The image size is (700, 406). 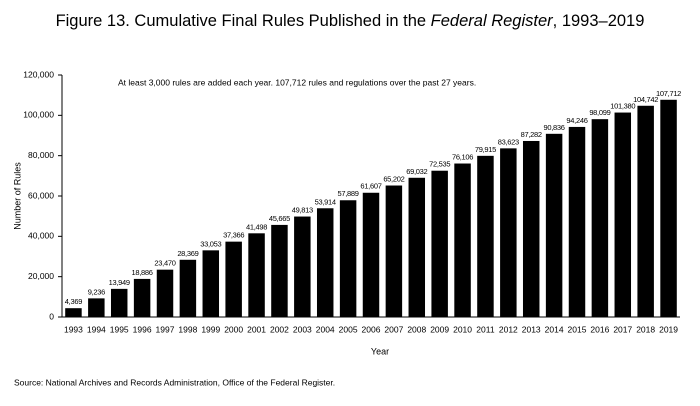 I want to click on x-tick-label: 1996, so click(x=142, y=329).